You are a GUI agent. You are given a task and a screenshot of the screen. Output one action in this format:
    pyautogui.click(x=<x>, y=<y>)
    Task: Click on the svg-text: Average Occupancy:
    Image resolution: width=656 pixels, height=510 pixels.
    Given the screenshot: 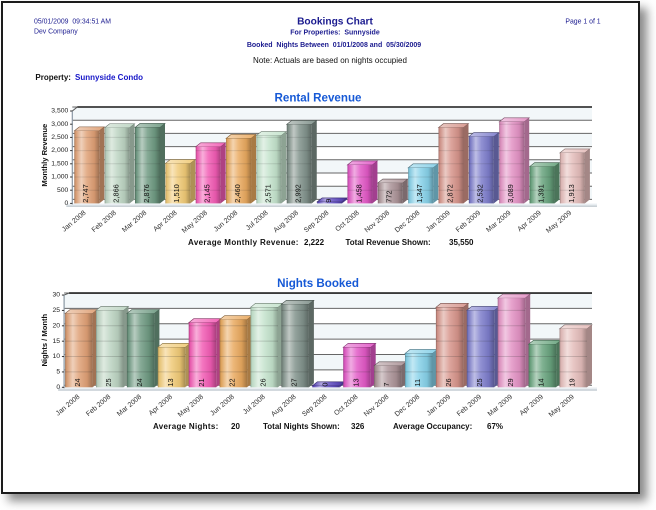 What is the action you would take?
    pyautogui.click(x=432, y=426)
    